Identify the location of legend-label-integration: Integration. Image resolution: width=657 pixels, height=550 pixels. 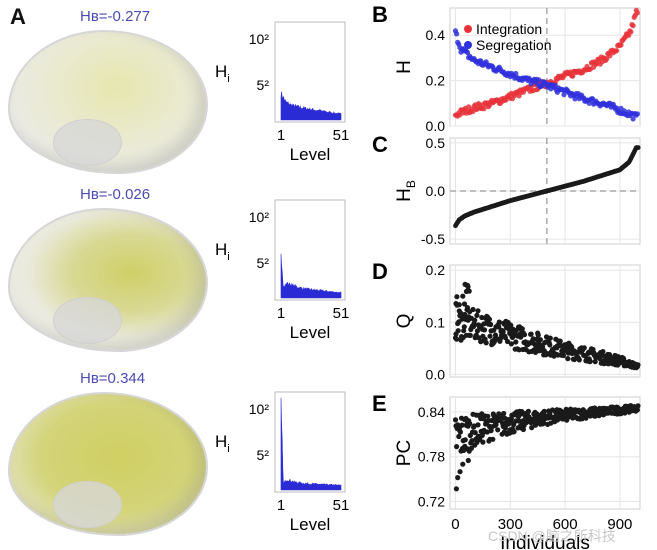
(509, 29).